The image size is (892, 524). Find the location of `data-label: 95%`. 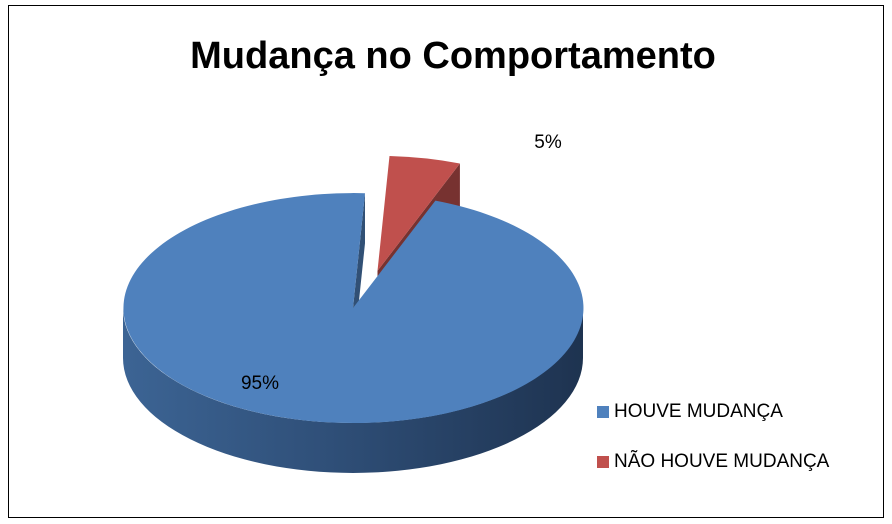

data-label: 95% is located at coordinates (260, 383).